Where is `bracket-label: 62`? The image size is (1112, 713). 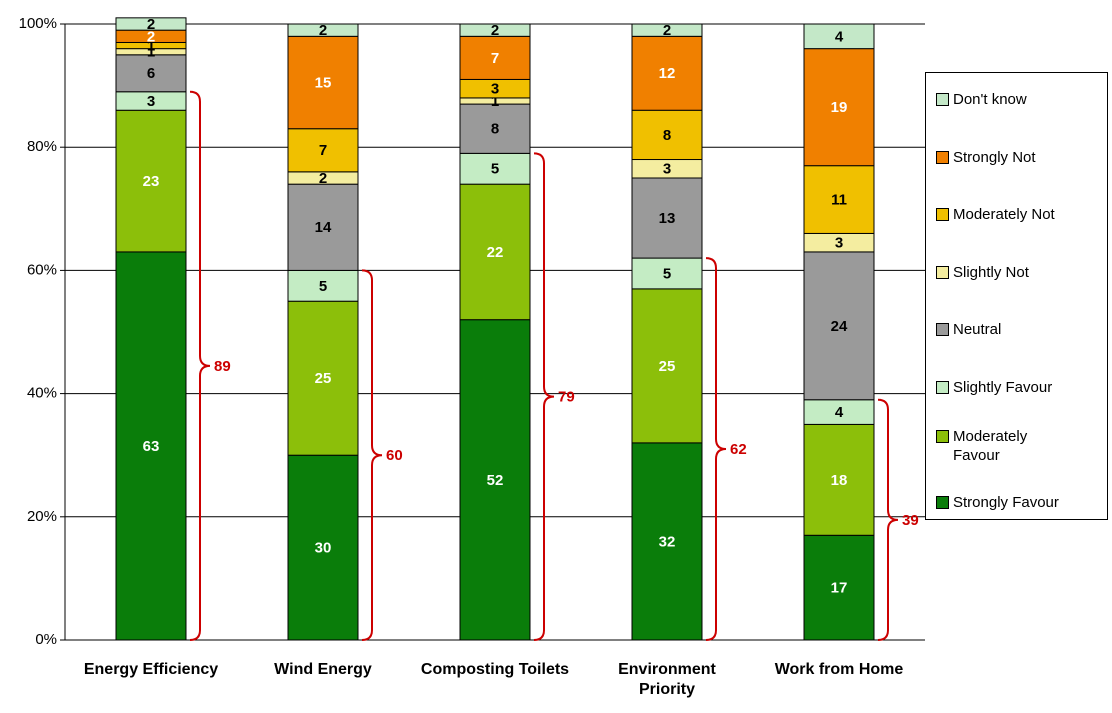 bracket-label: 62 is located at coordinates (738, 449).